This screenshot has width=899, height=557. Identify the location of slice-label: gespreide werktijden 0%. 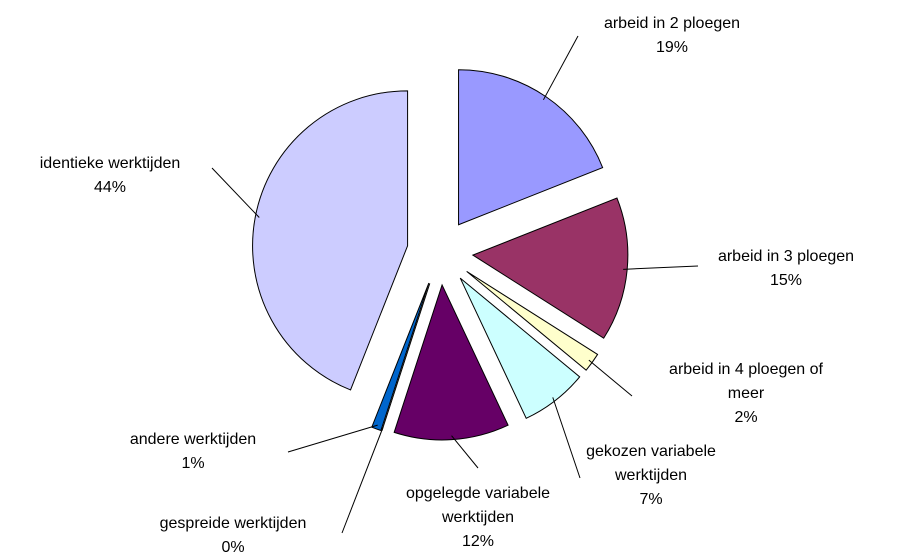
(233, 534).